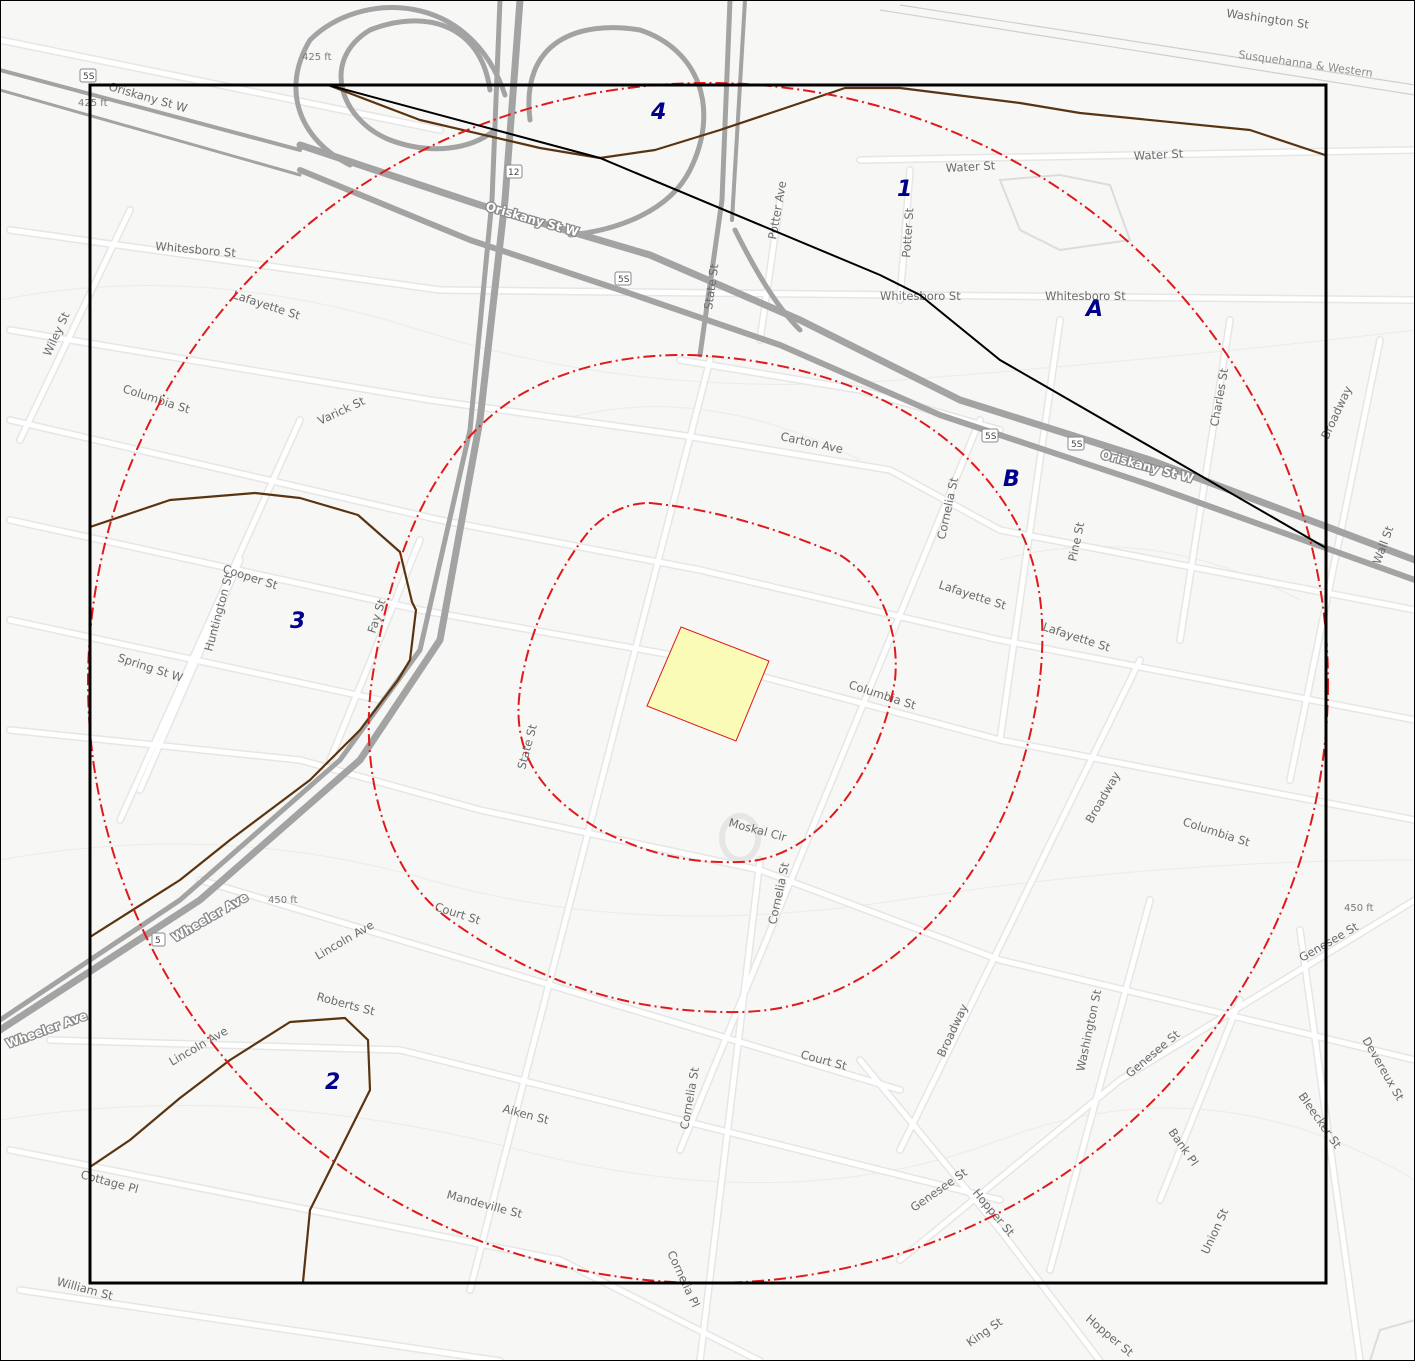 This screenshot has height=1361, width=1415. What do you see at coordinates (218, 612) in the screenshot?
I see `street-label: Huntington St` at bounding box center [218, 612].